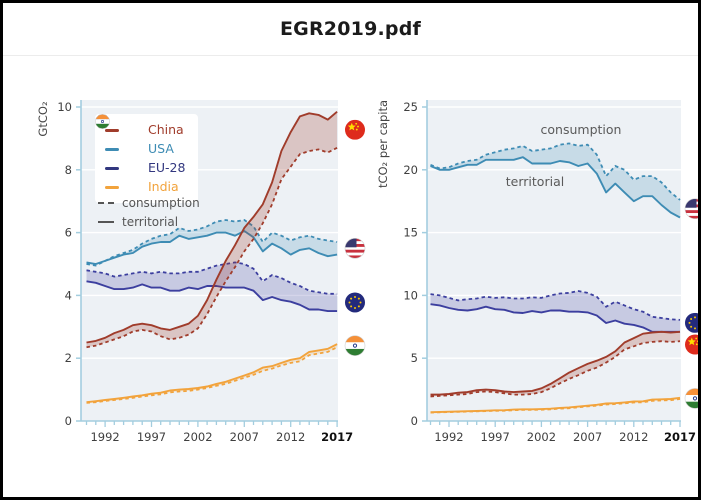  I want to click on document-title: EGR2019.pdf, so click(350, 29).